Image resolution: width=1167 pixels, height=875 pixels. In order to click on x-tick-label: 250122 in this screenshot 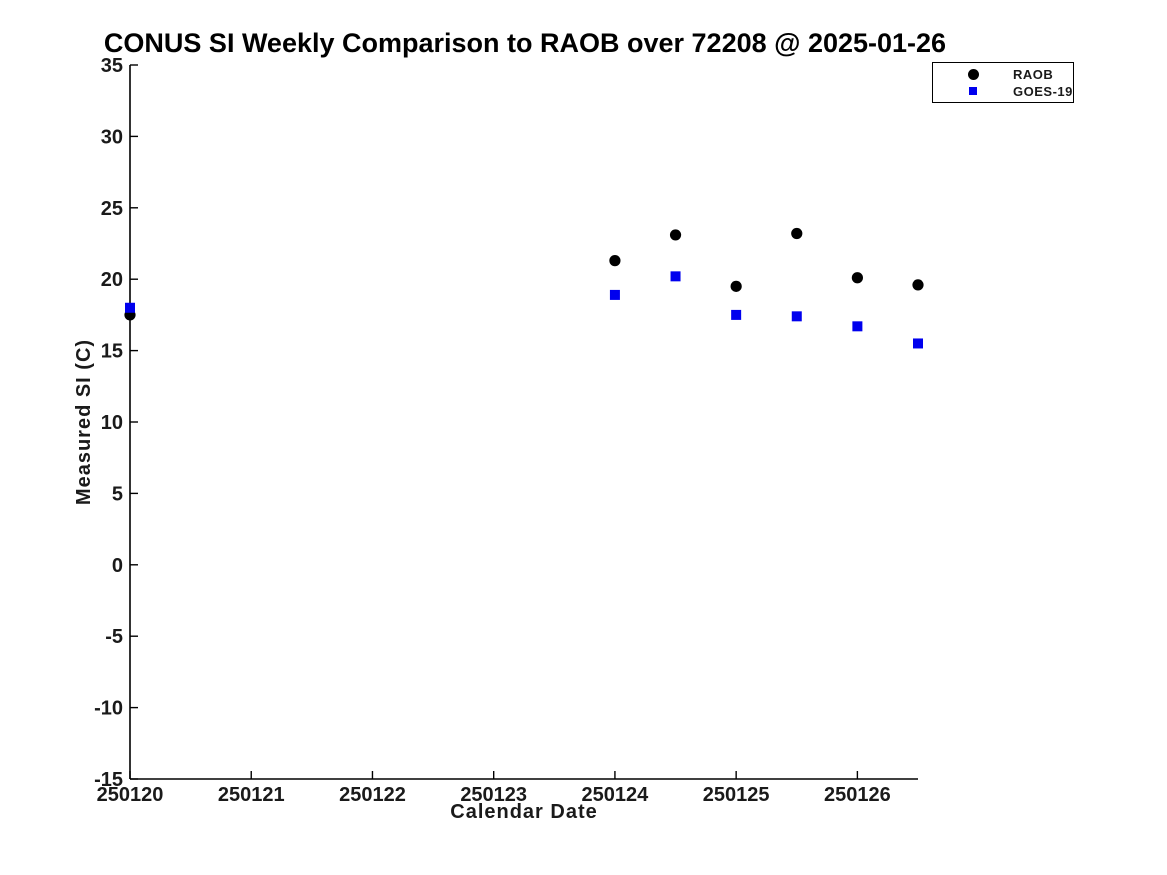, I will do `click(372, 795)`.